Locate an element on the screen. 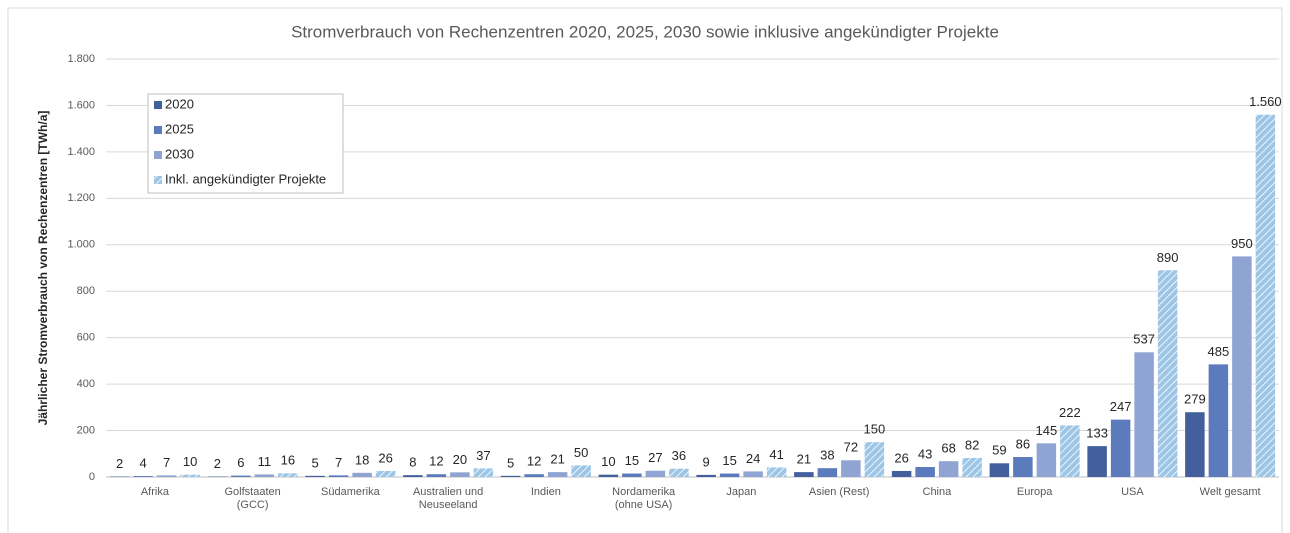  legend-label: 2030 is located at coordinates (179, 153).